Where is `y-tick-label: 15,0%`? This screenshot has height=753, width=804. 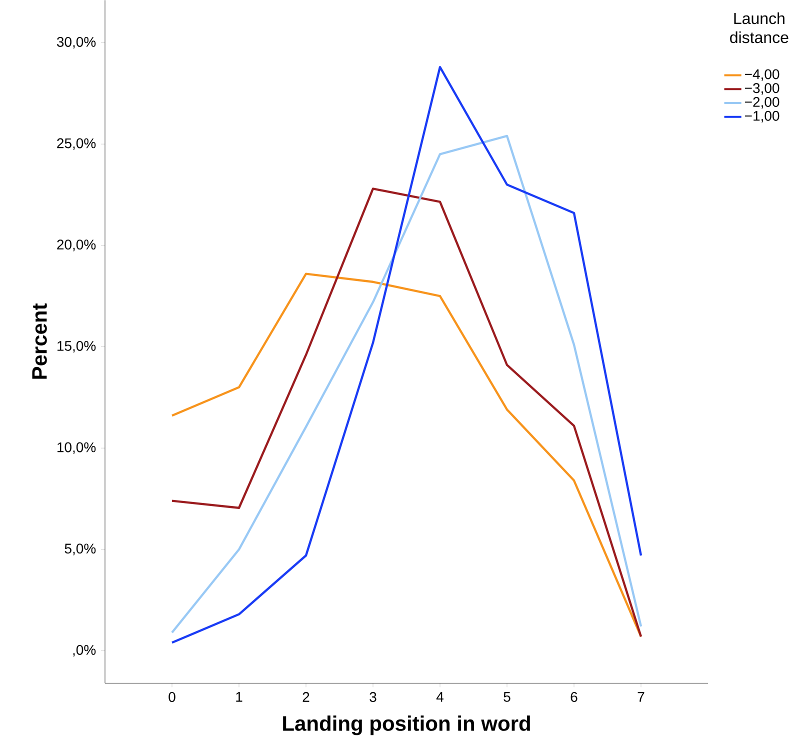 y-tick-label: 15,0% is located at coordinates (77, 346).